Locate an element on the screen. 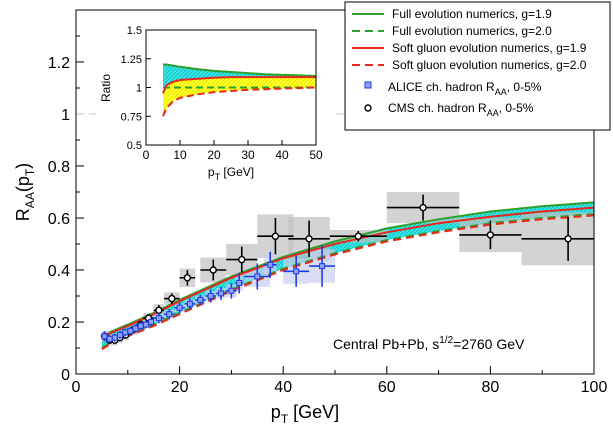  y-tick-label: 0.8 is located at coordinates (59, 167).